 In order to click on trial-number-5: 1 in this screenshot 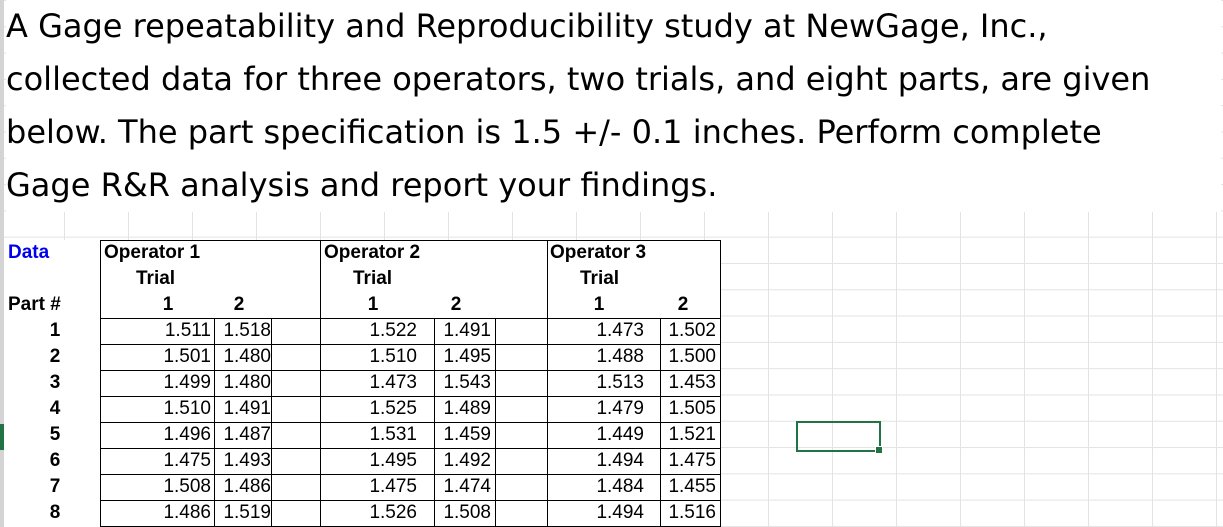, I will do `click(599, 304)`.